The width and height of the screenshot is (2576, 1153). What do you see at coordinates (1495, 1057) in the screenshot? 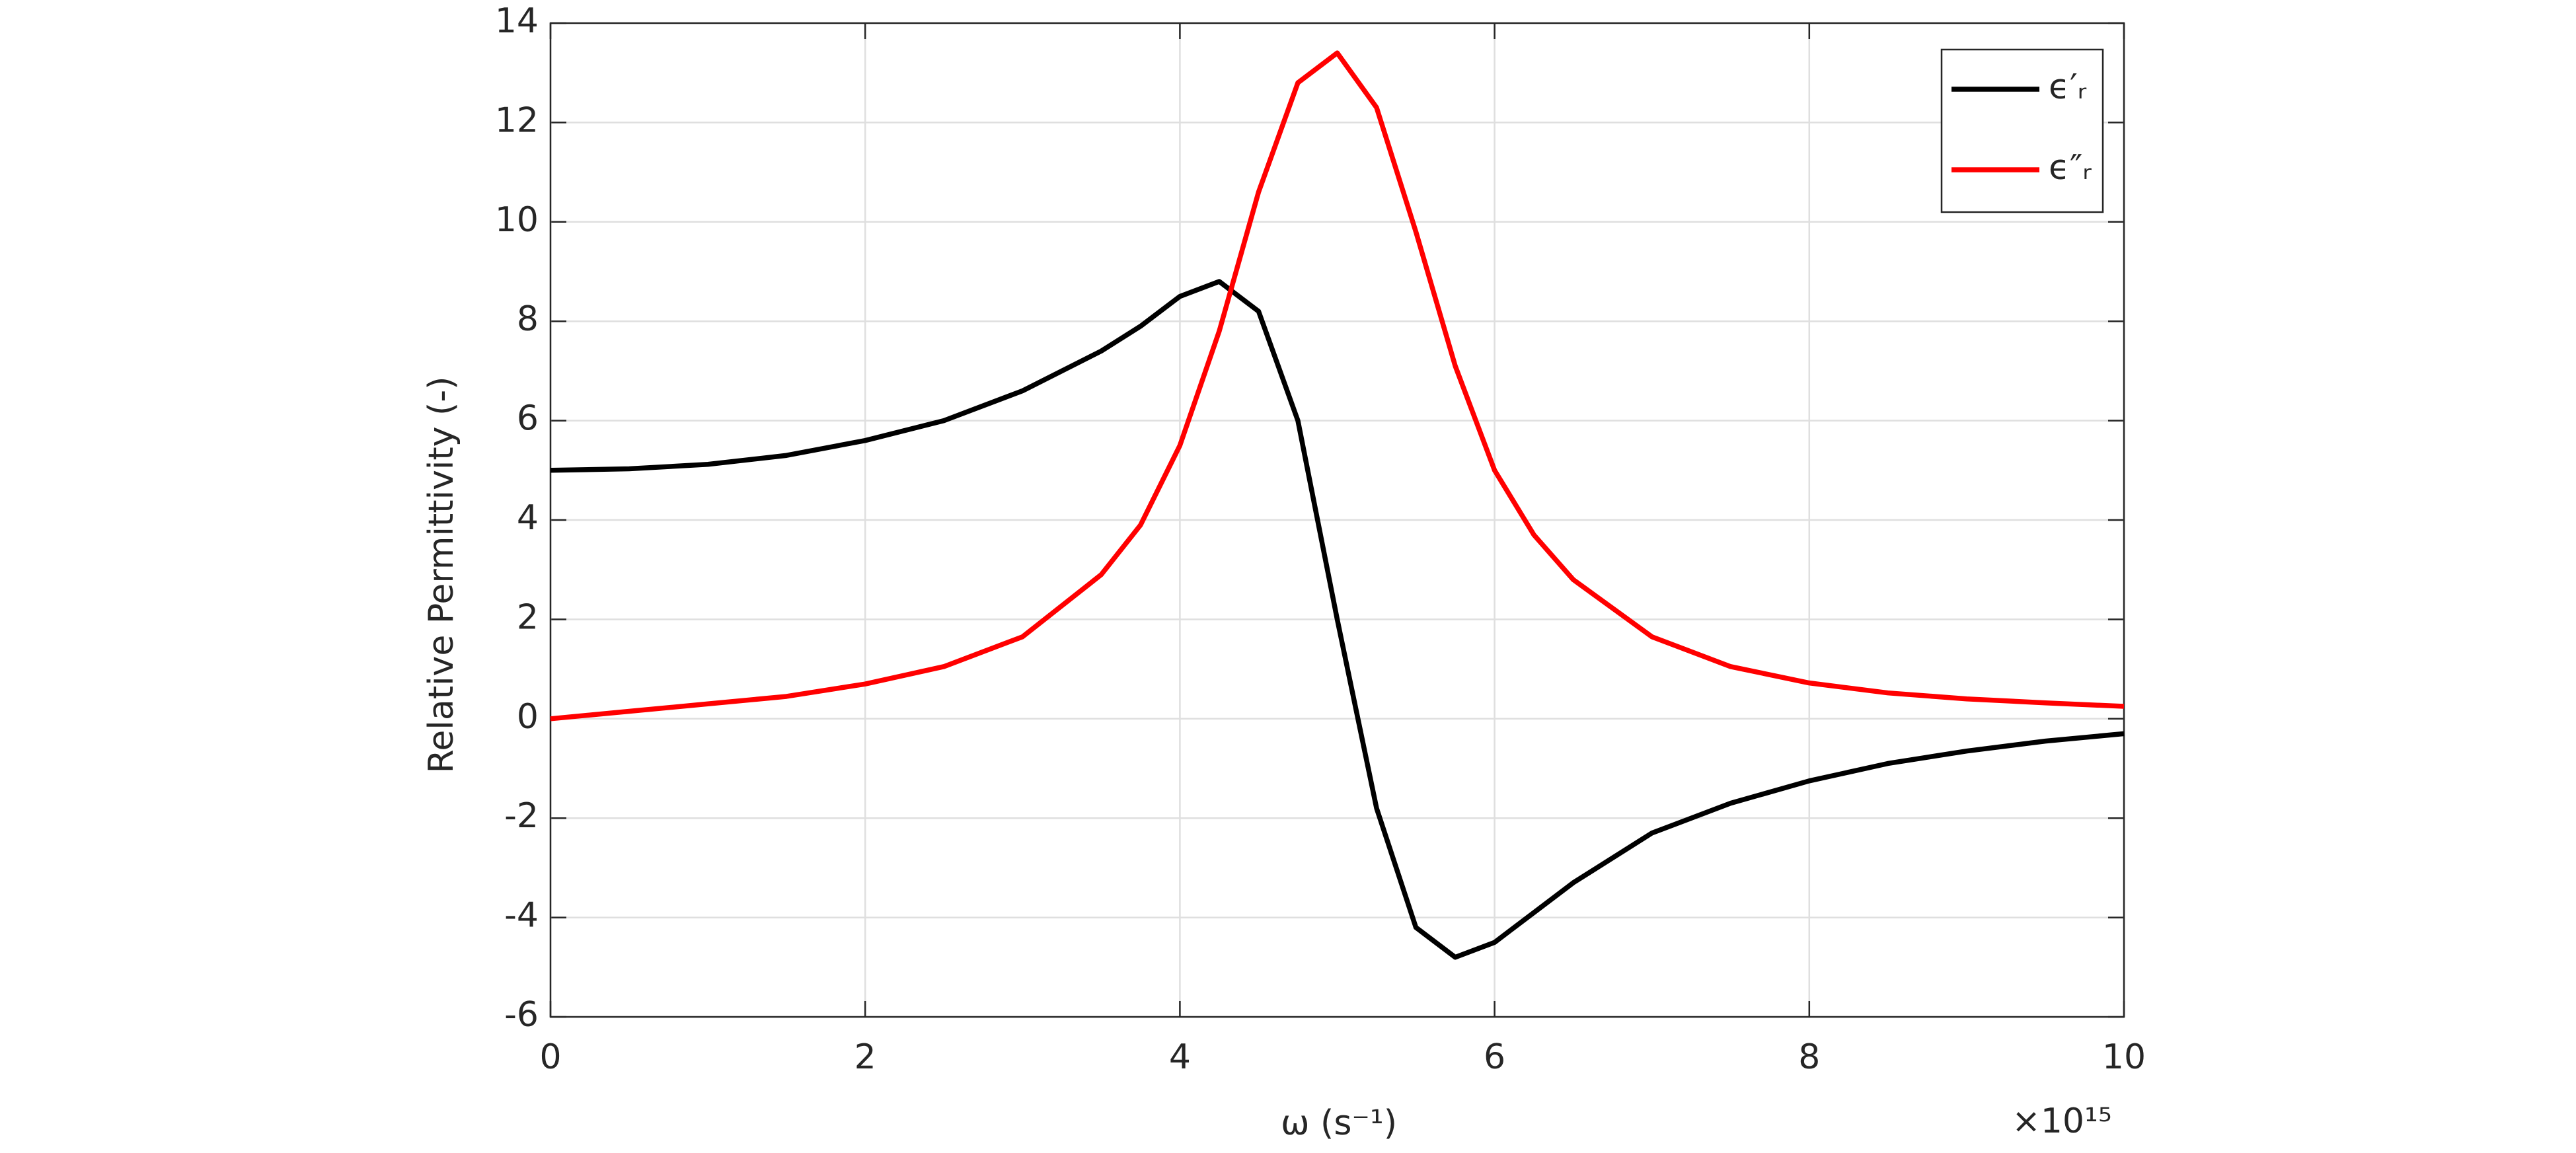
I see `x-tick-label: 6` at bounding box center [1495, 1057].